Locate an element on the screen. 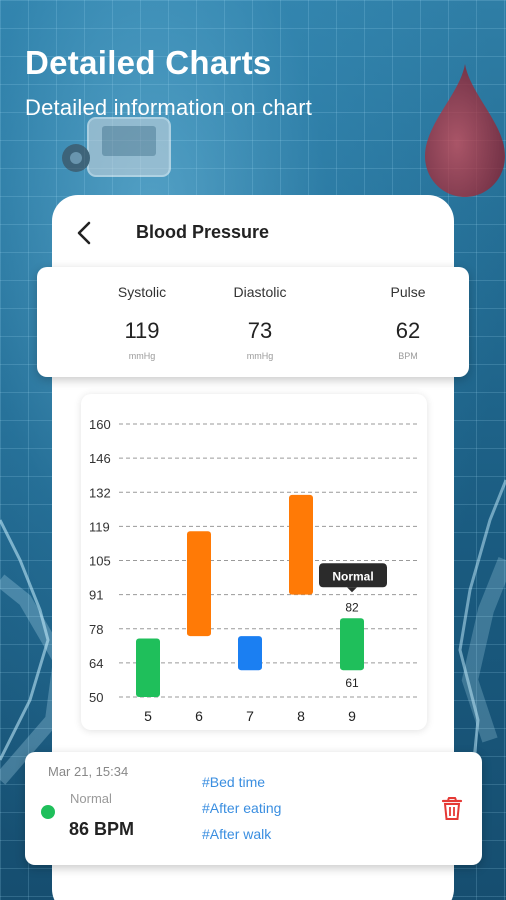 Image resolution: width=506 pixels, height=900 pixels. stat-label: Pulse is located at coordinates (408, 292).